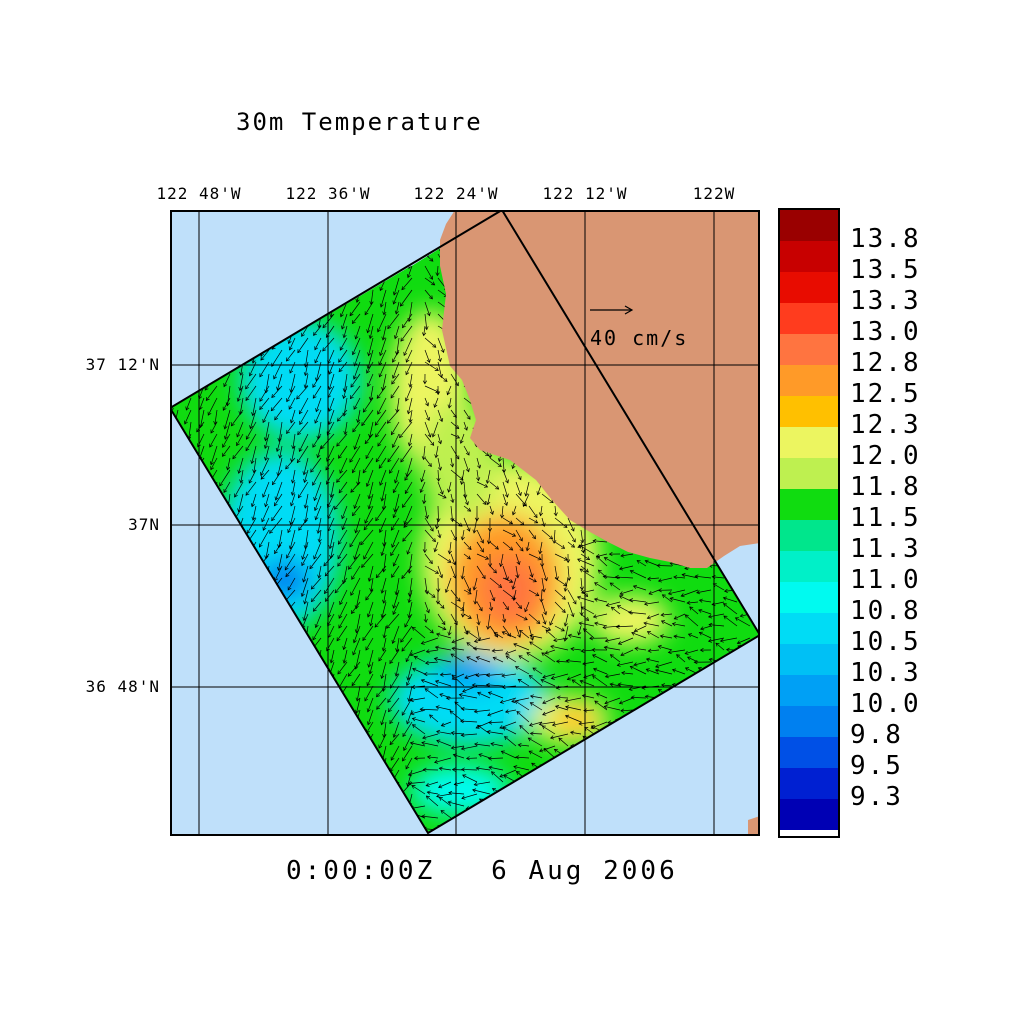 The height and width of the screenshot is (1024, 1024). What do you see at coordinates (199, 193) in the screenshot?
I see `lon-tick-label: 122 48'W` at bounding box center [199, 193].